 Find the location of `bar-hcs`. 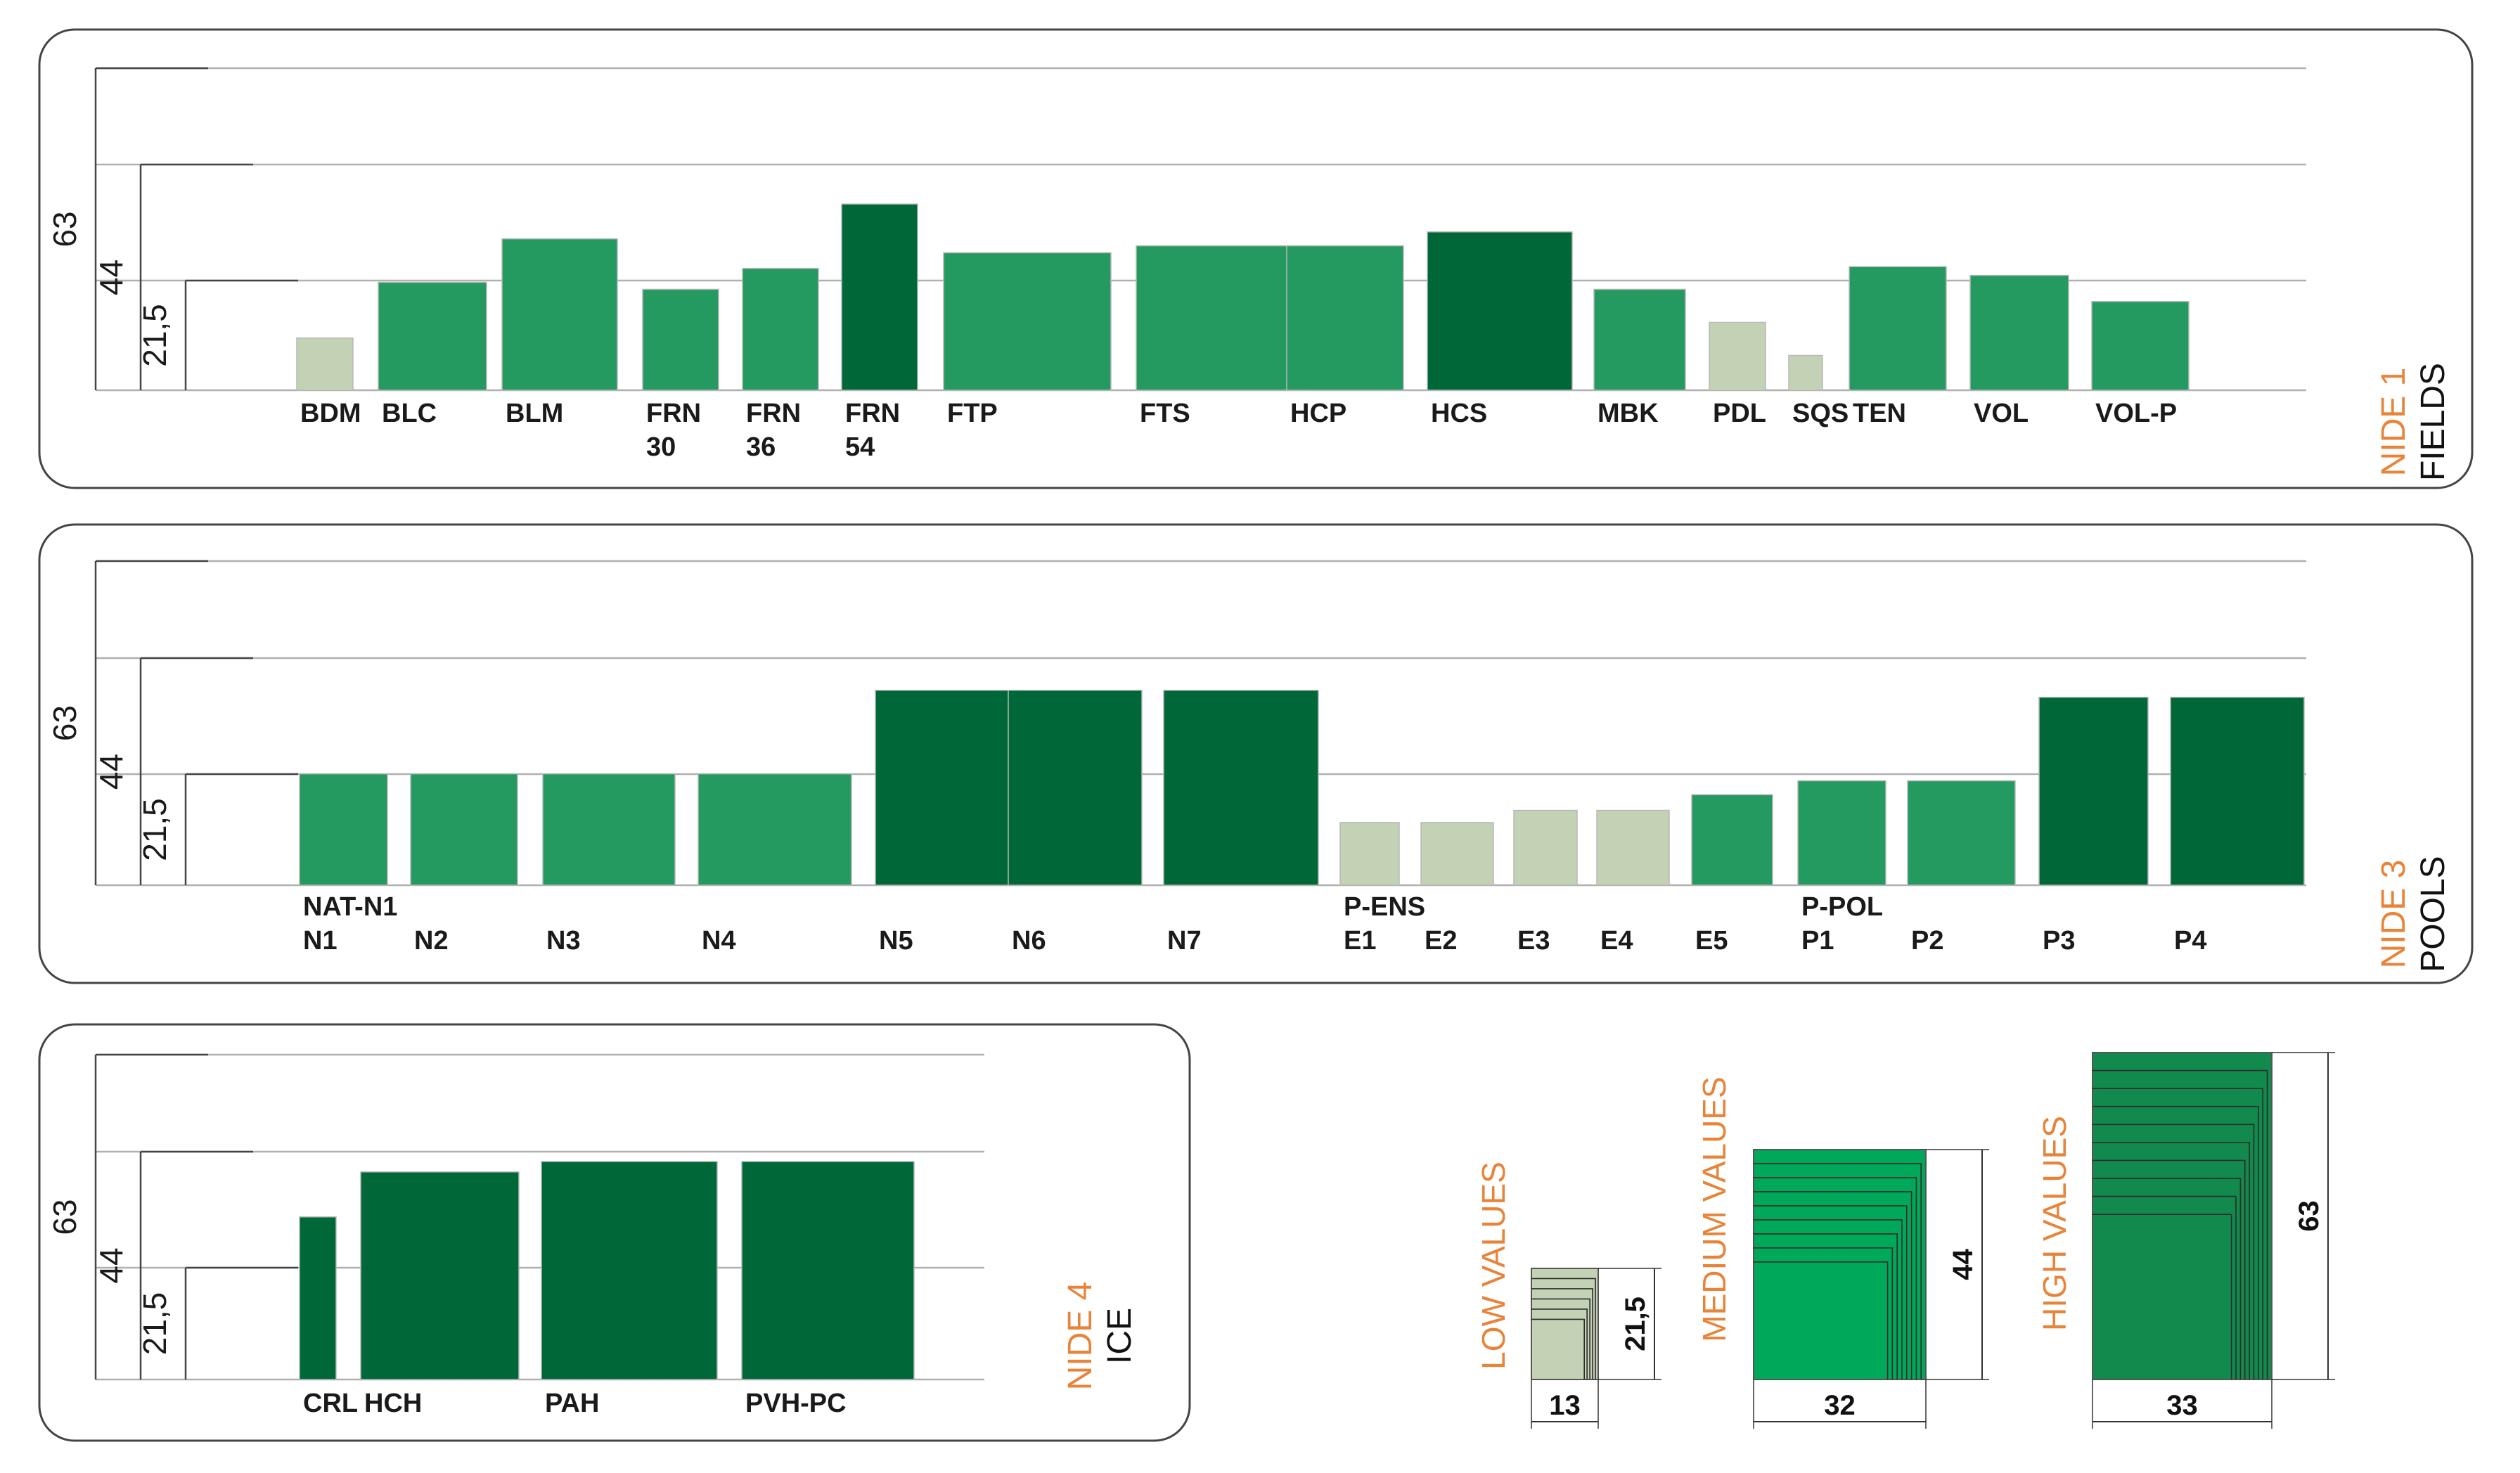

bar-hcs is located at coordinates (1500, 311).